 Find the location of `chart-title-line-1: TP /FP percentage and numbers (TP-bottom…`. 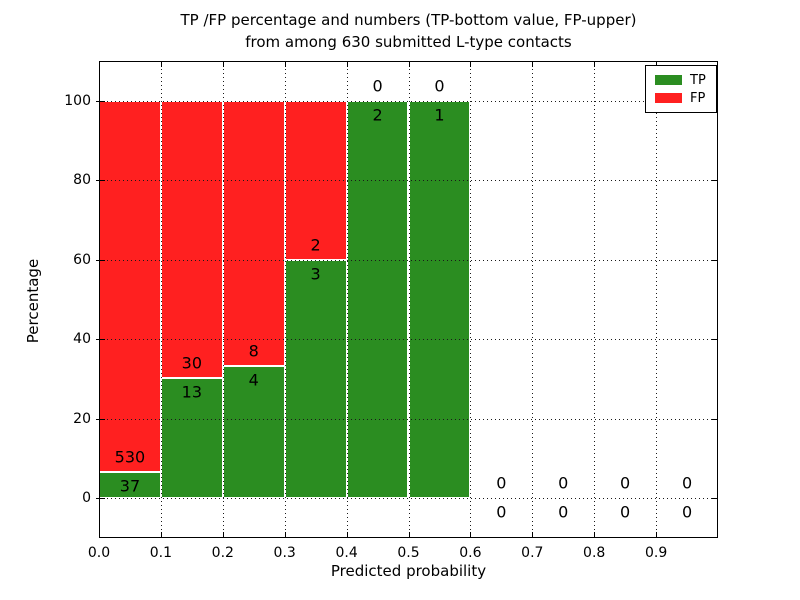

chart-title-line-1: TP /FP percentage and numbers (TP-bottom… is located at coordinates (408, 20).